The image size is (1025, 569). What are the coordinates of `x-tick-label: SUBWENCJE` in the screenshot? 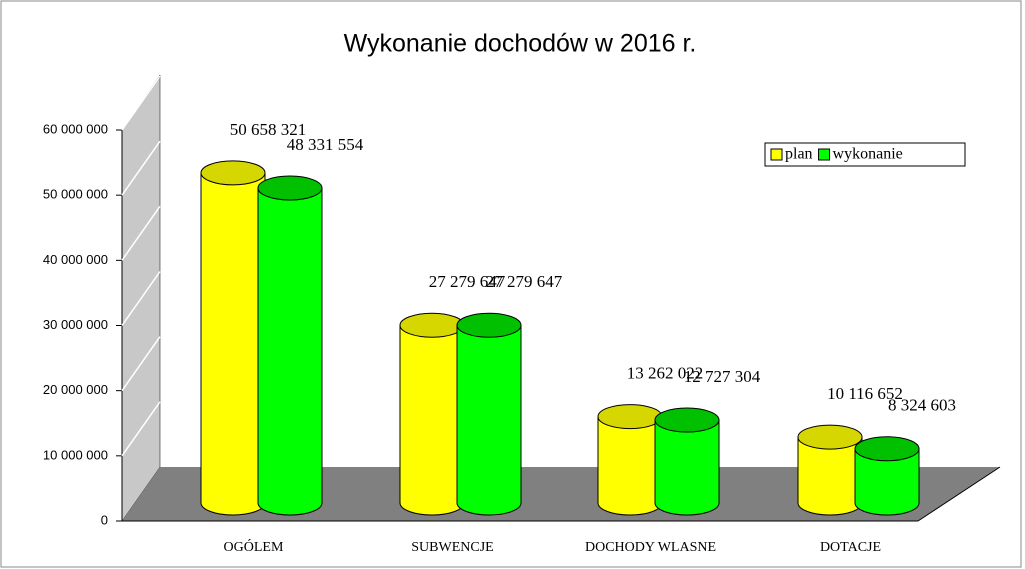 It's located at (452, 547).